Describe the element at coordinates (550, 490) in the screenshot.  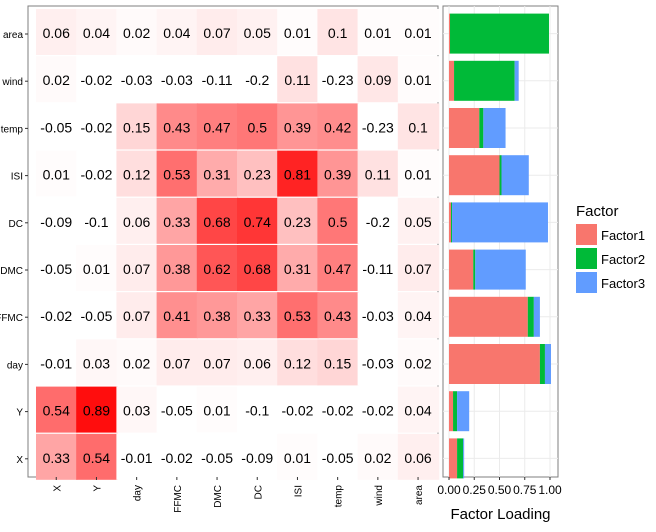
I see `x-tick-label: 1.00` at that location.